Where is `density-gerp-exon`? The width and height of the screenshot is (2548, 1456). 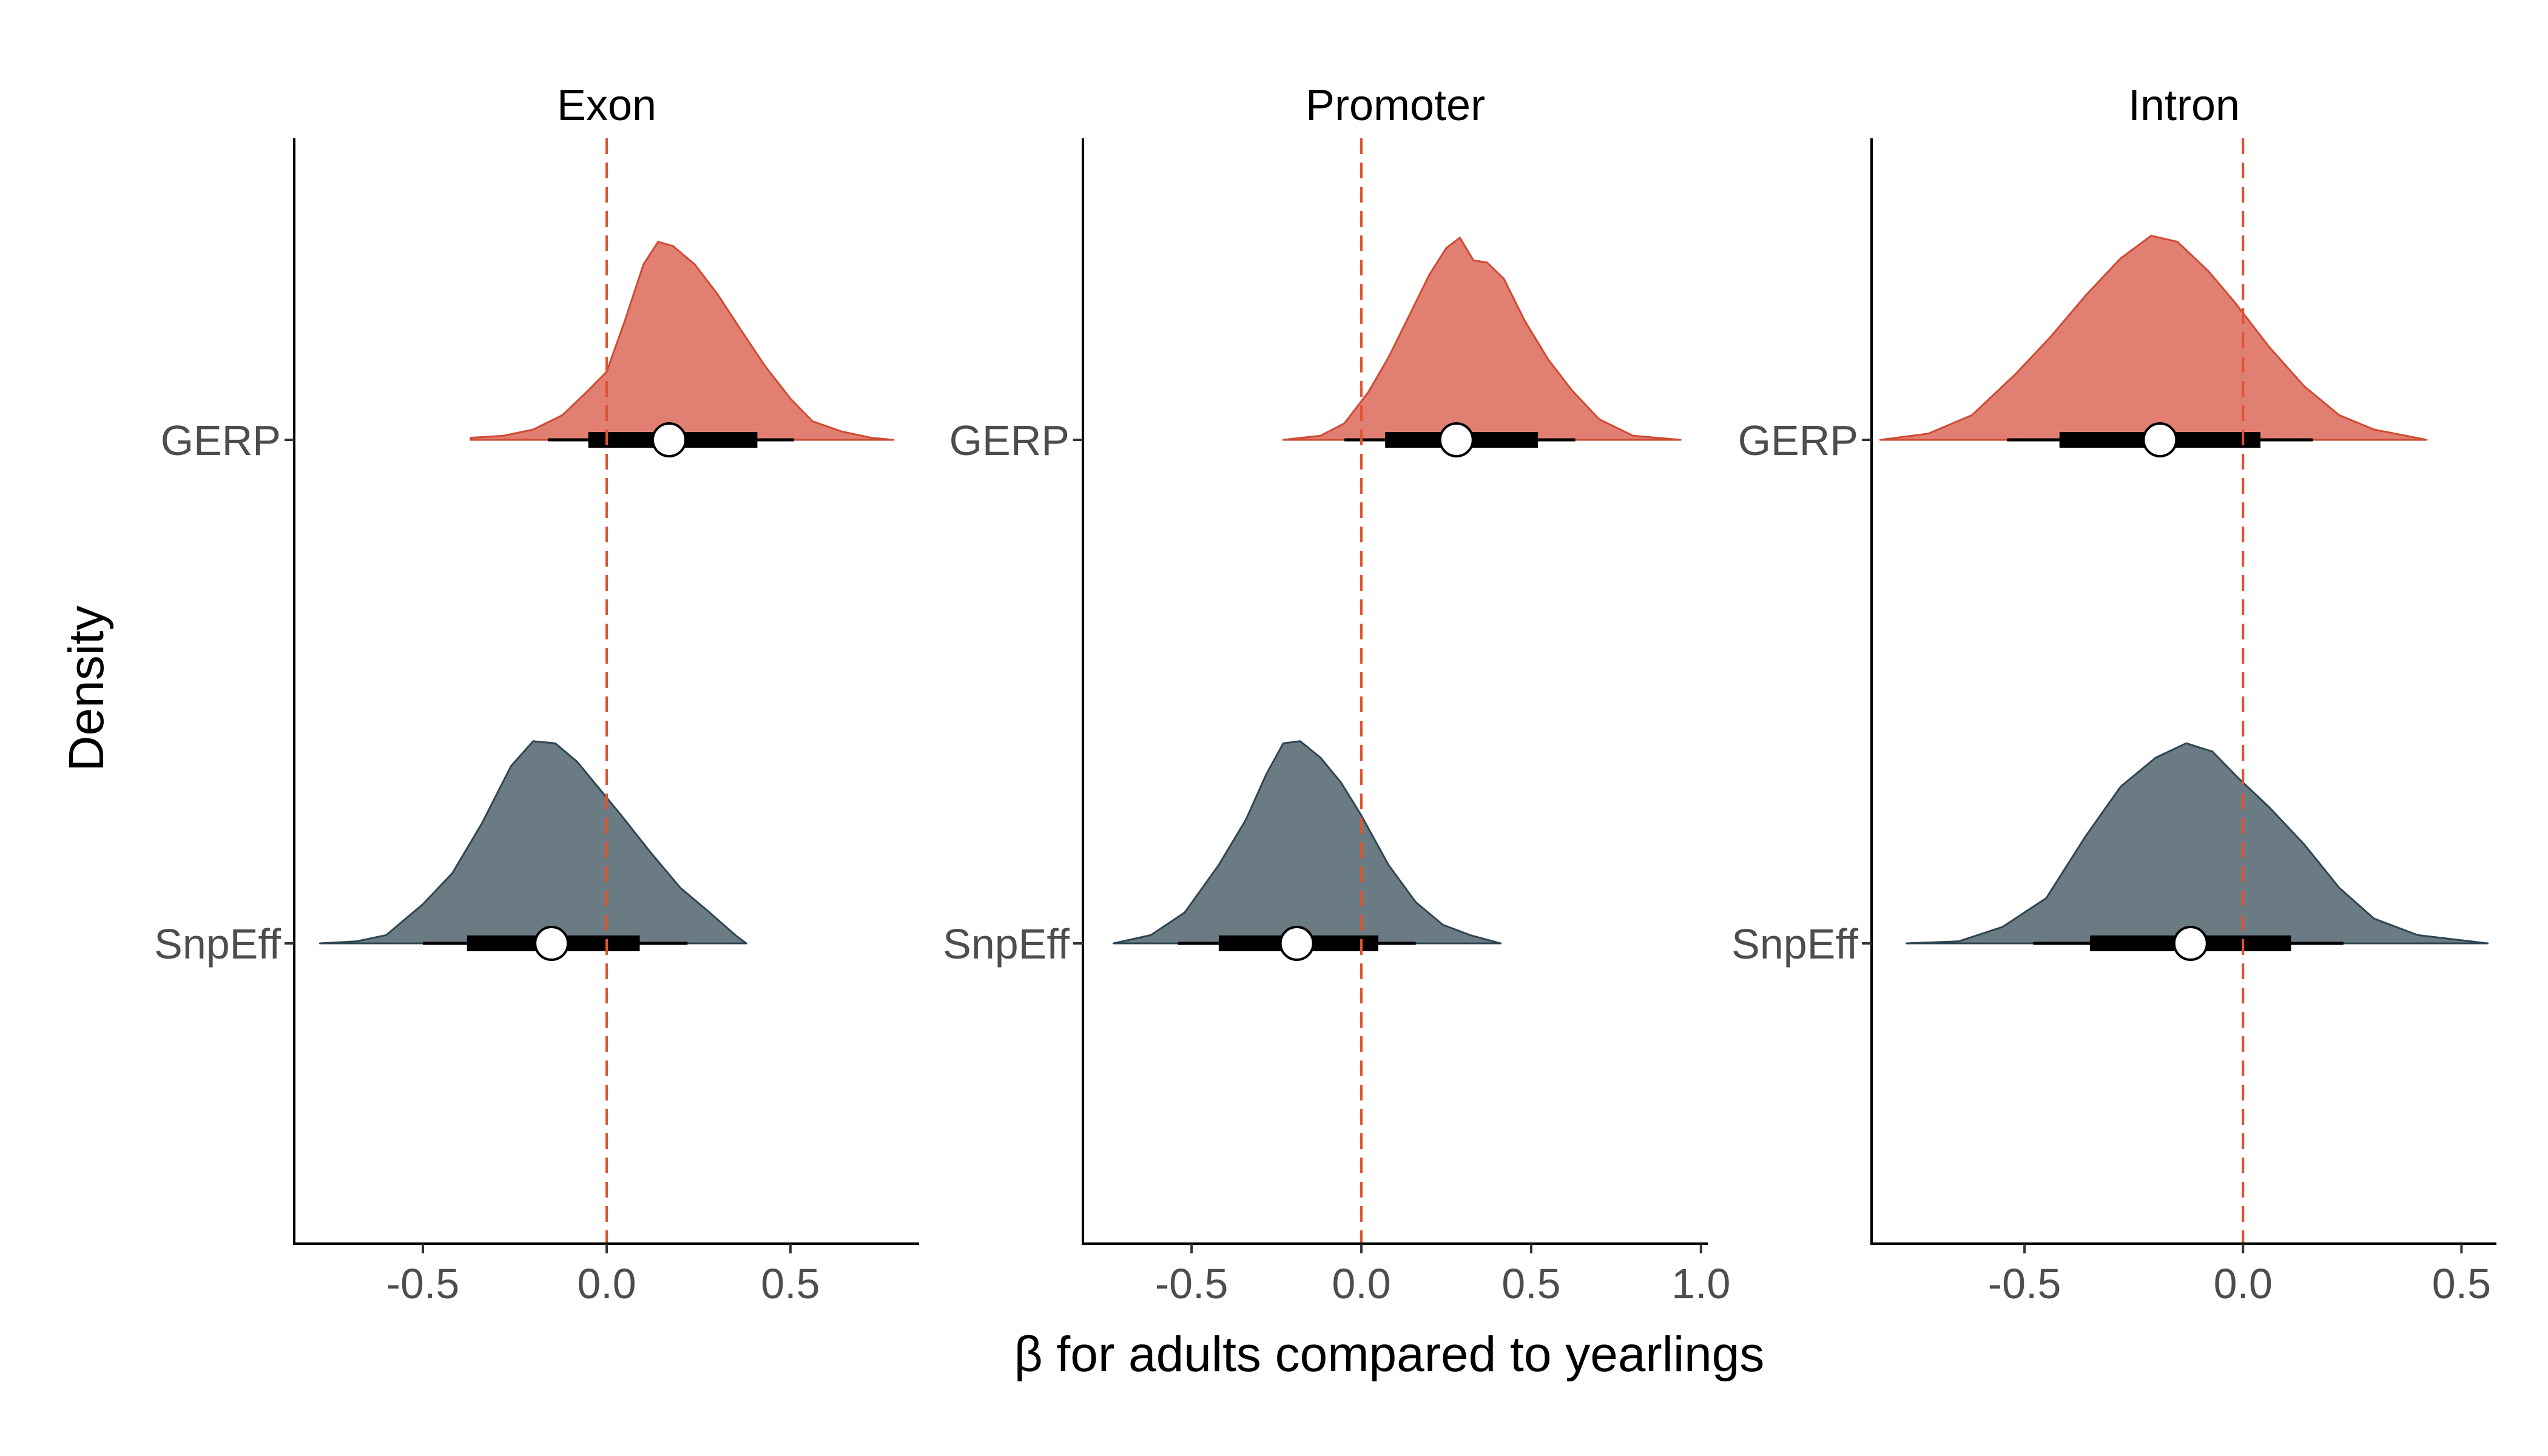
density-gerp-exon is located at coordinates (682, 341).